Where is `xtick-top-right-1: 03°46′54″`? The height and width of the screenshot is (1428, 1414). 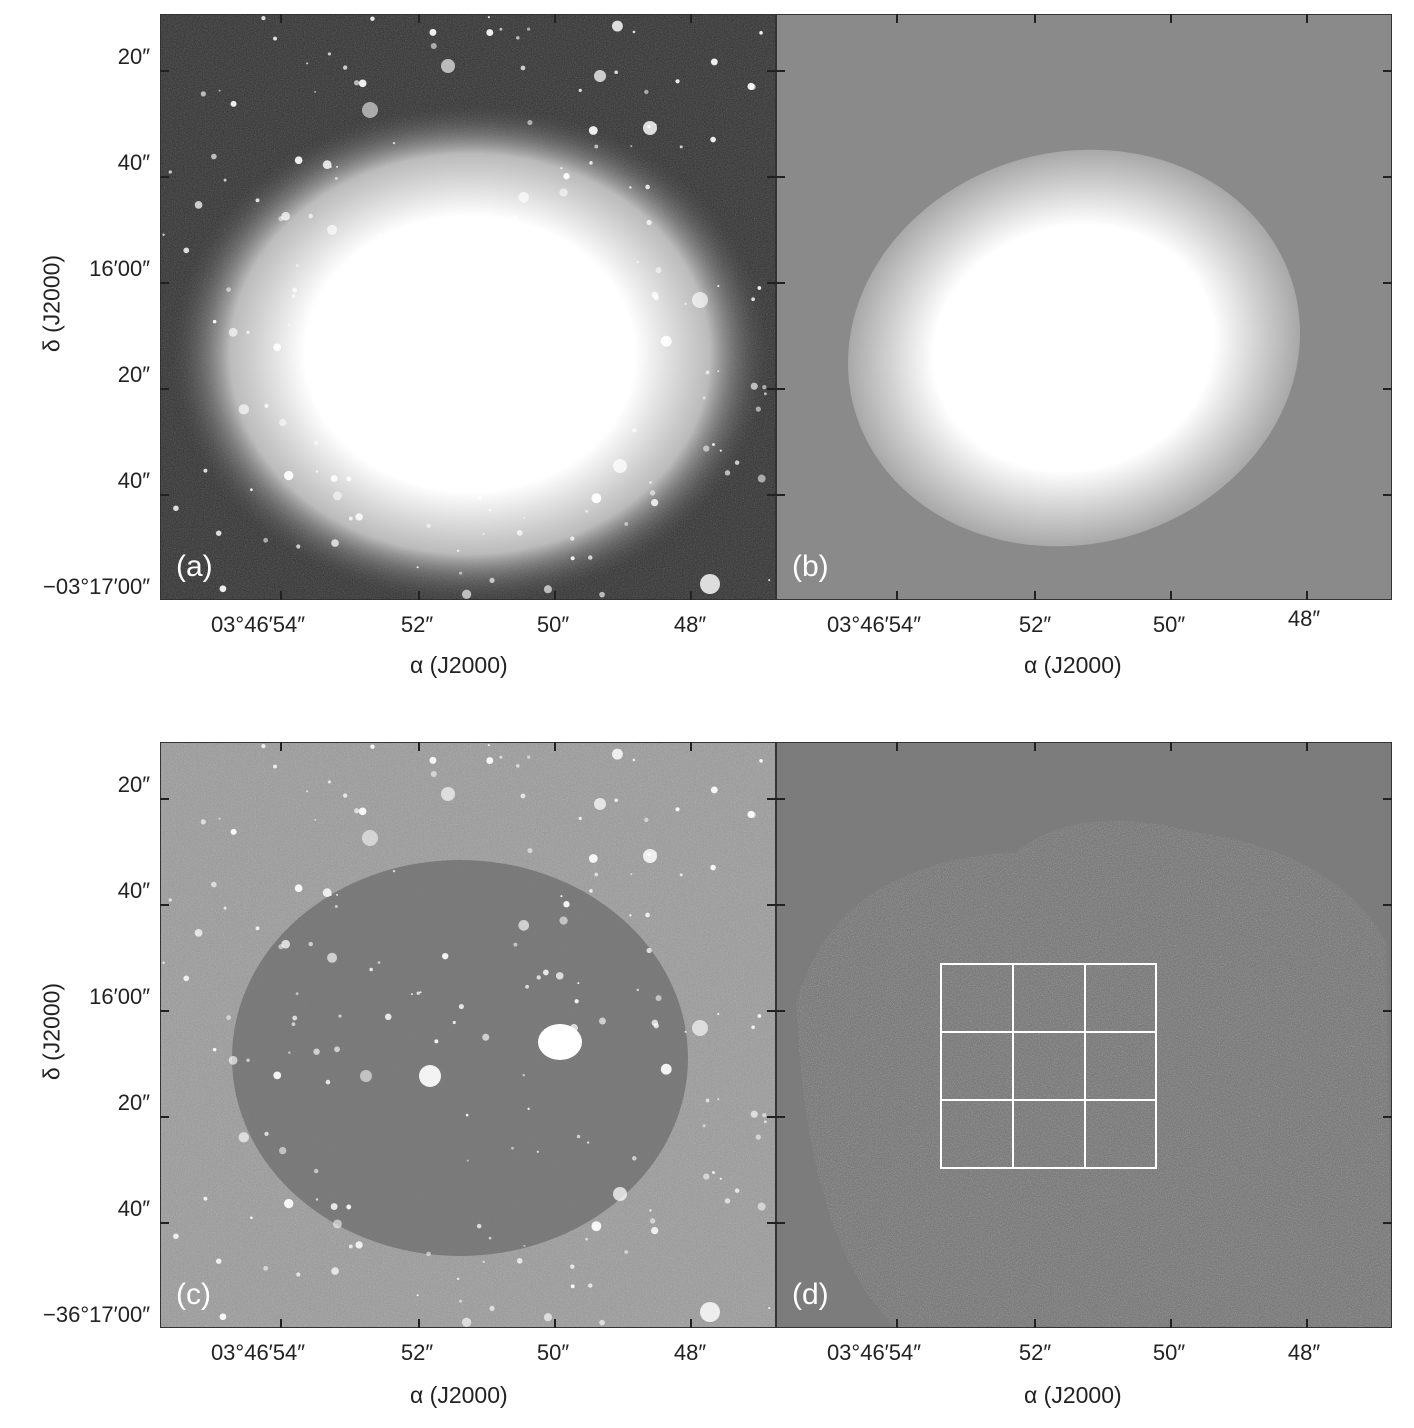
xtick-top-right-1: 03°46′54″ is located at coordinates (874, 624).